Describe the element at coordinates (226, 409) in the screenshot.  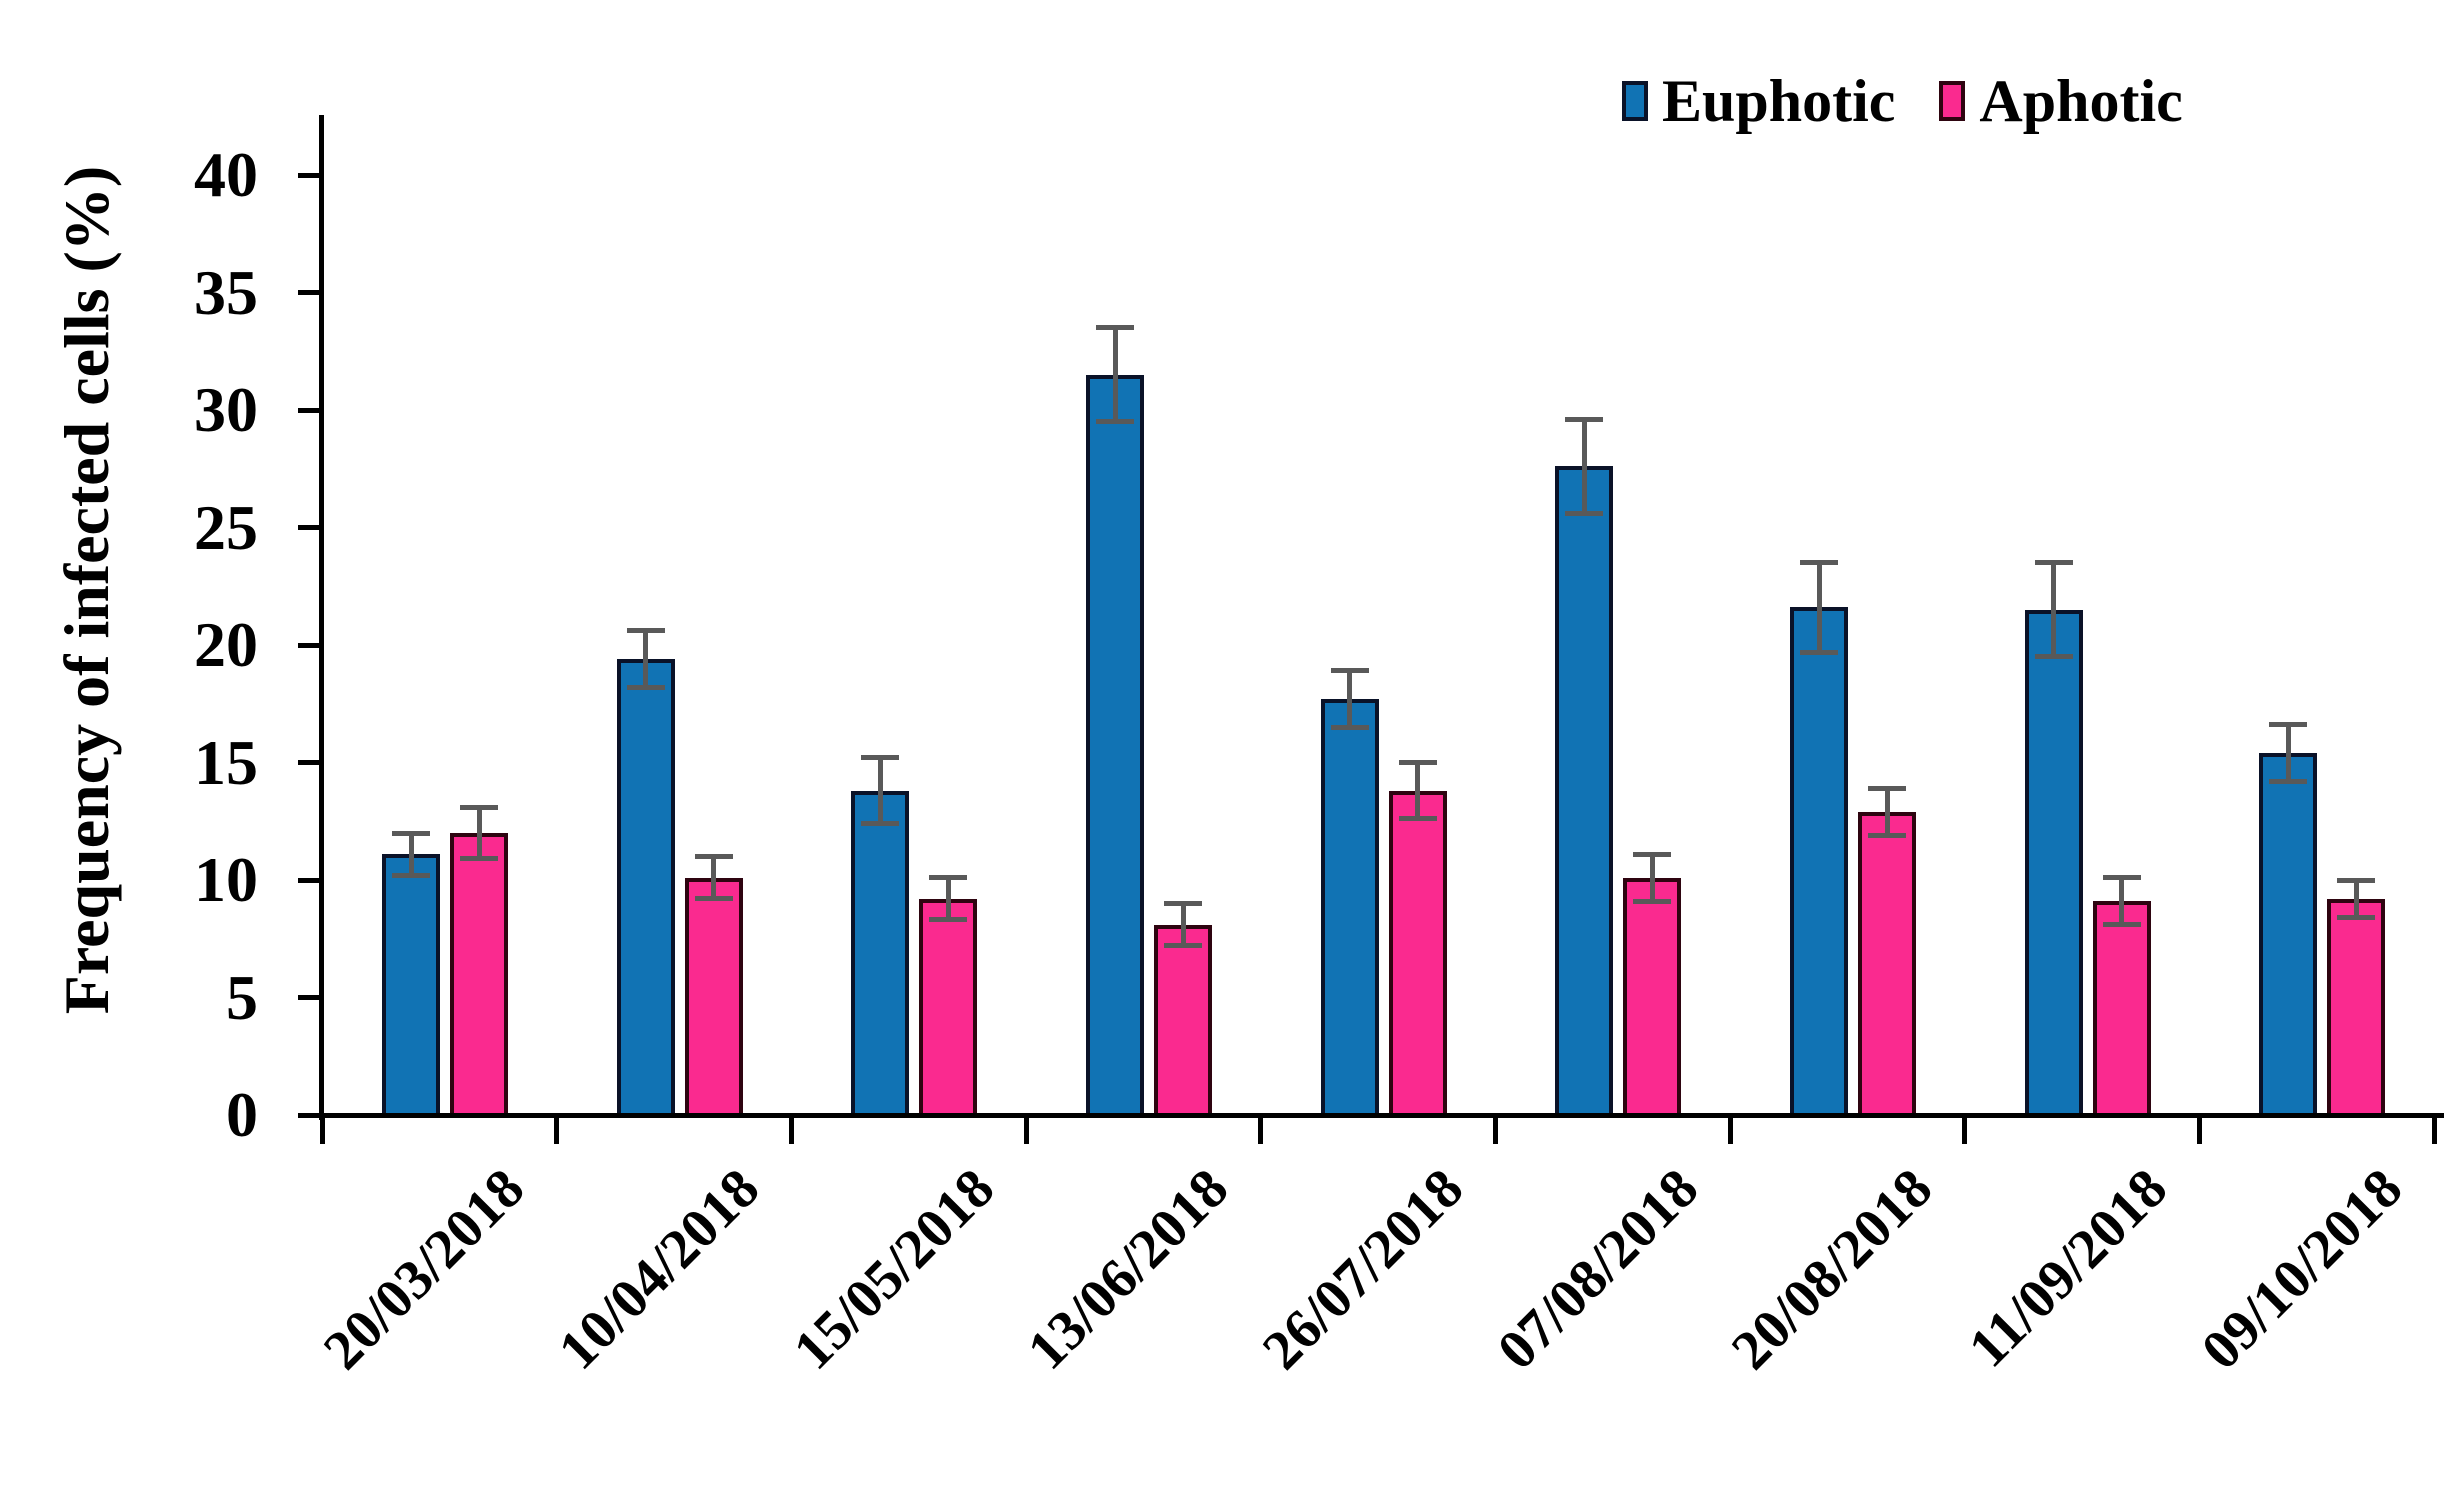
I see `y-tick-label: 30` at that location.